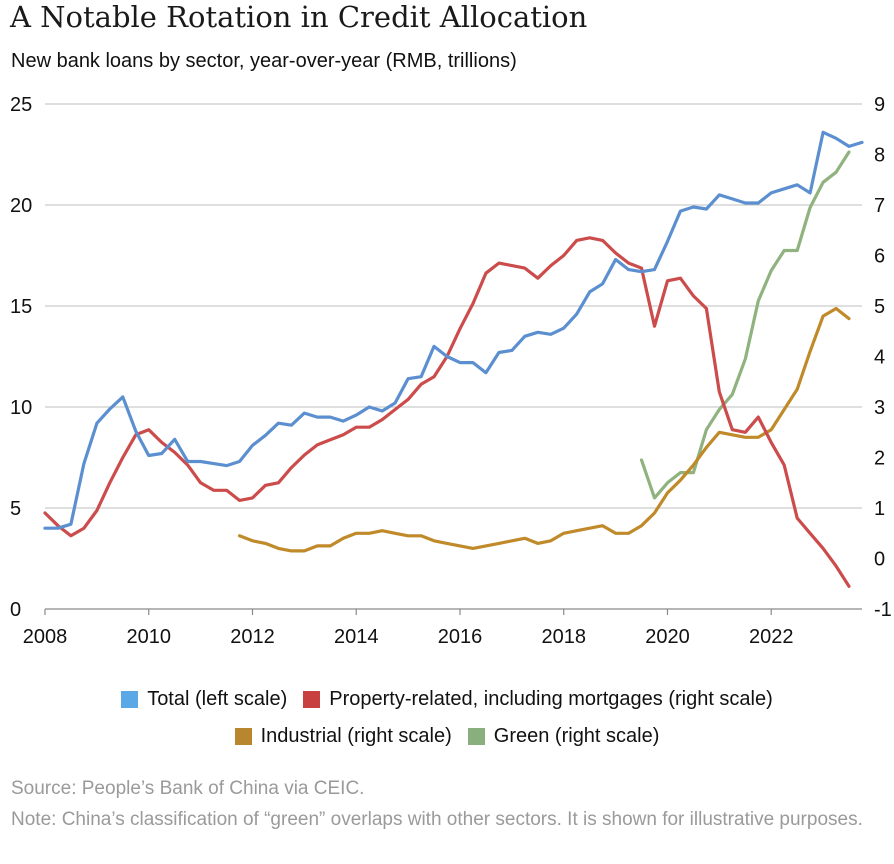 The width and height of the screenshot is (894, 864). What do you see at coordinates (148, 637) in the screenshot?
I see `x-tick-label: 2010` at bounding box center [148, 637].